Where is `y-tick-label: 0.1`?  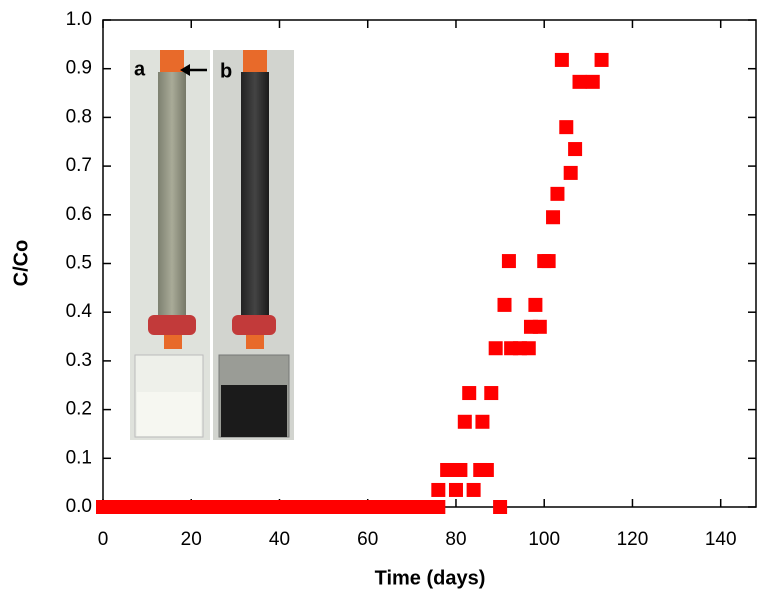 y-tick-label: 0.1 is located at coordinates (79, 457).